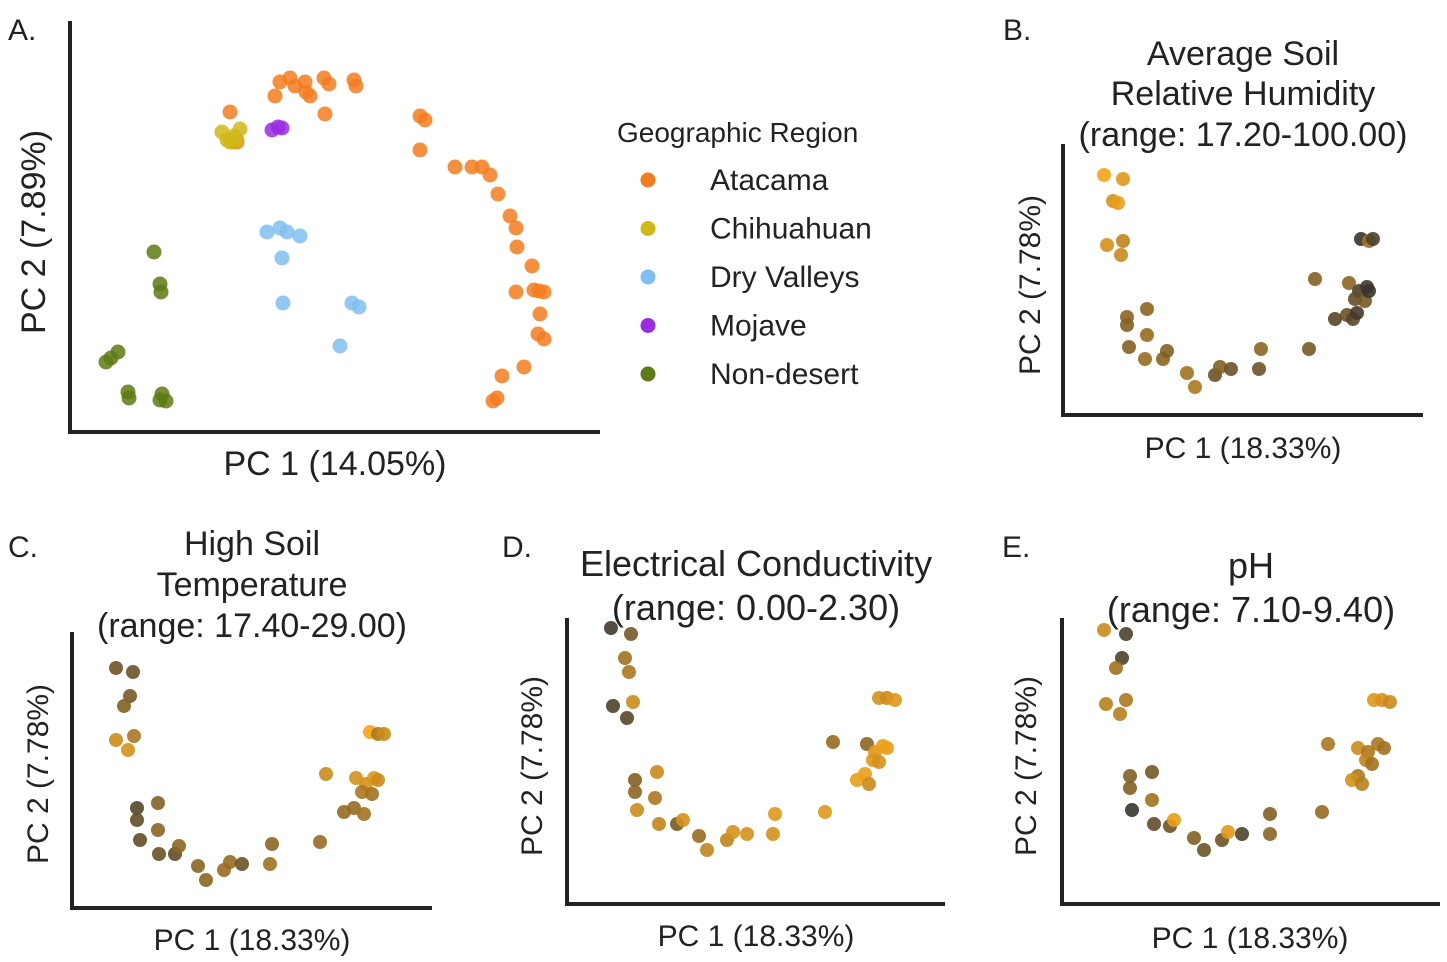 Image resolution: width=1447 pixels, height=962 pixels. I want to click on panel-a-series-non-desert, so click(136, 326).